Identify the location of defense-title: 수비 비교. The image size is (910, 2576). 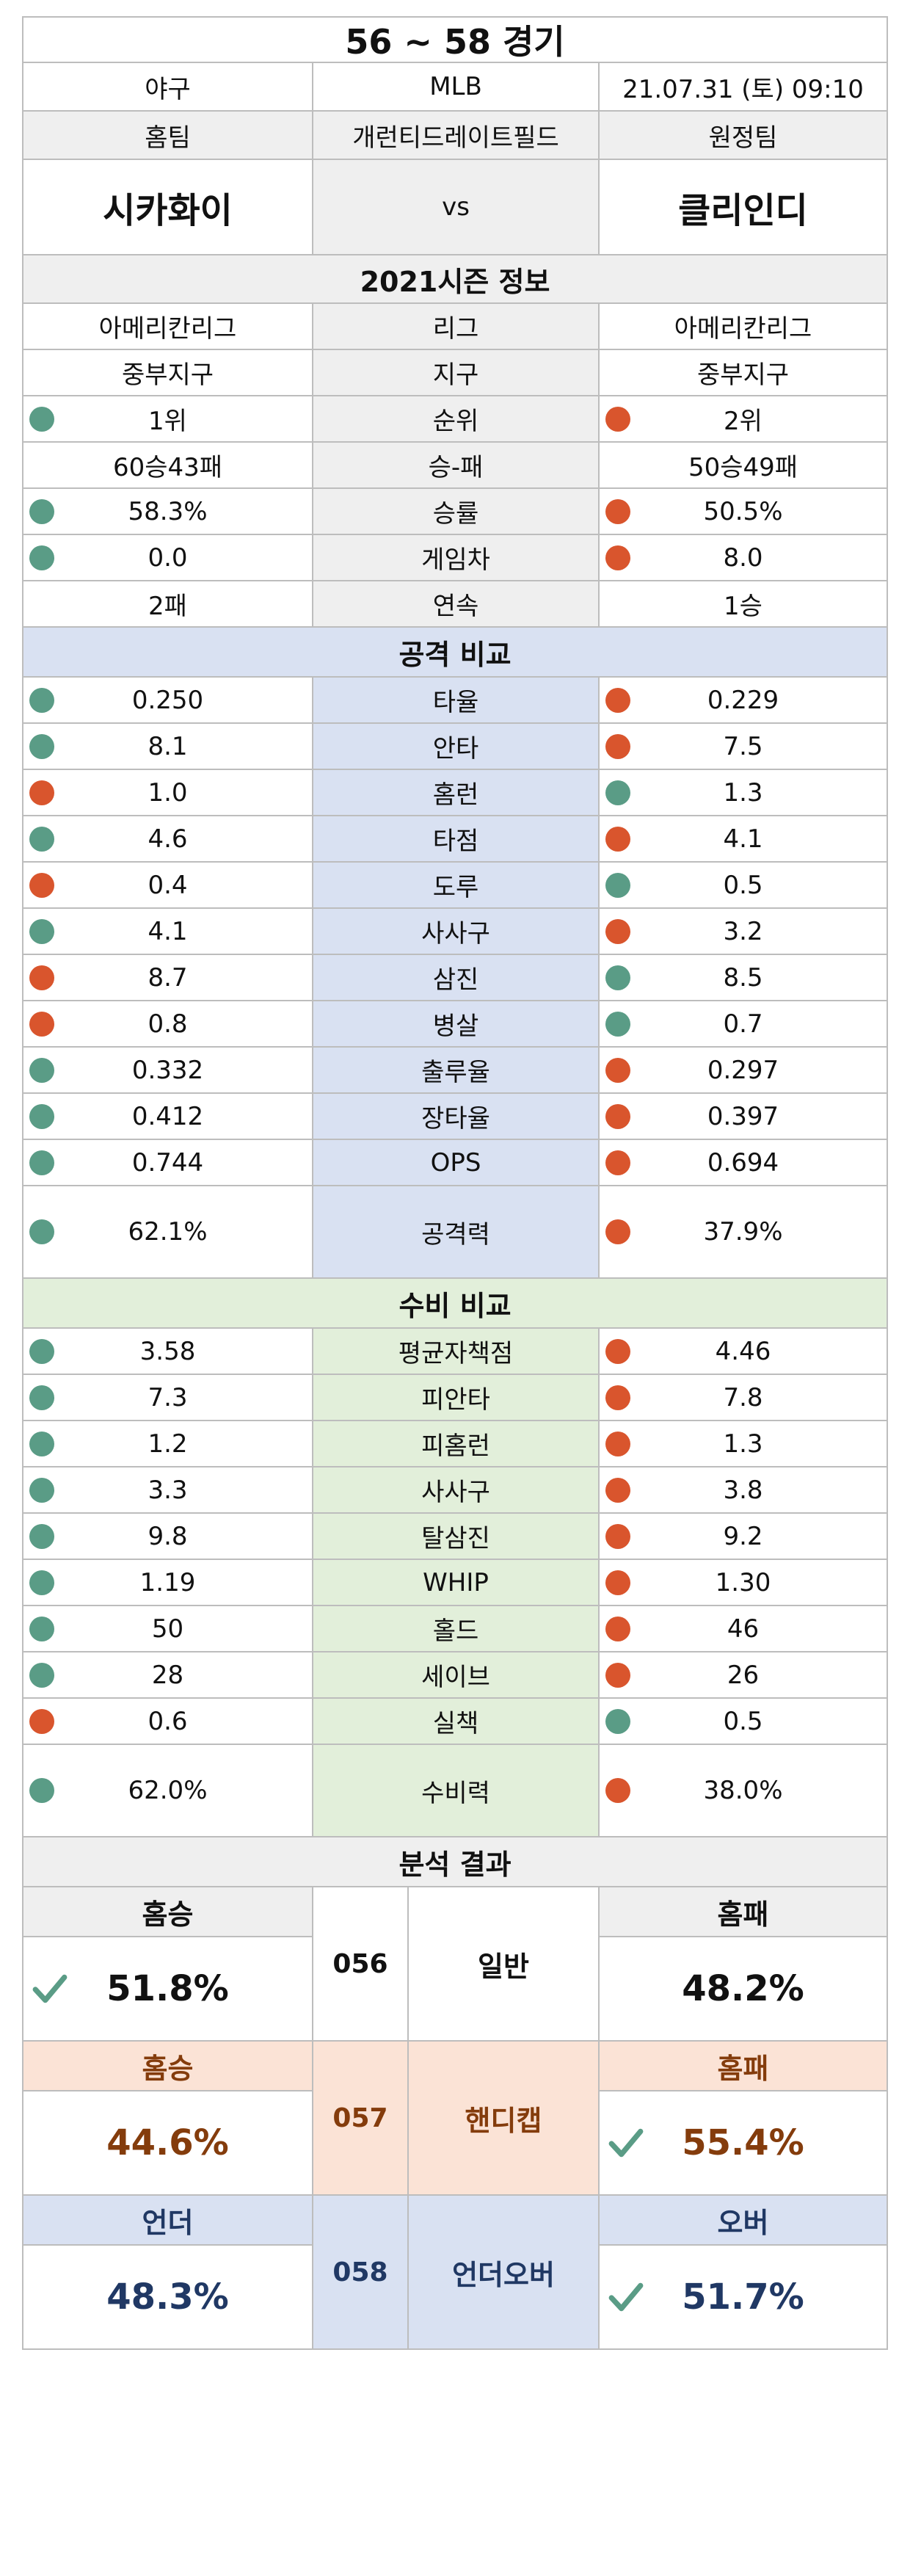
(455, 1306).